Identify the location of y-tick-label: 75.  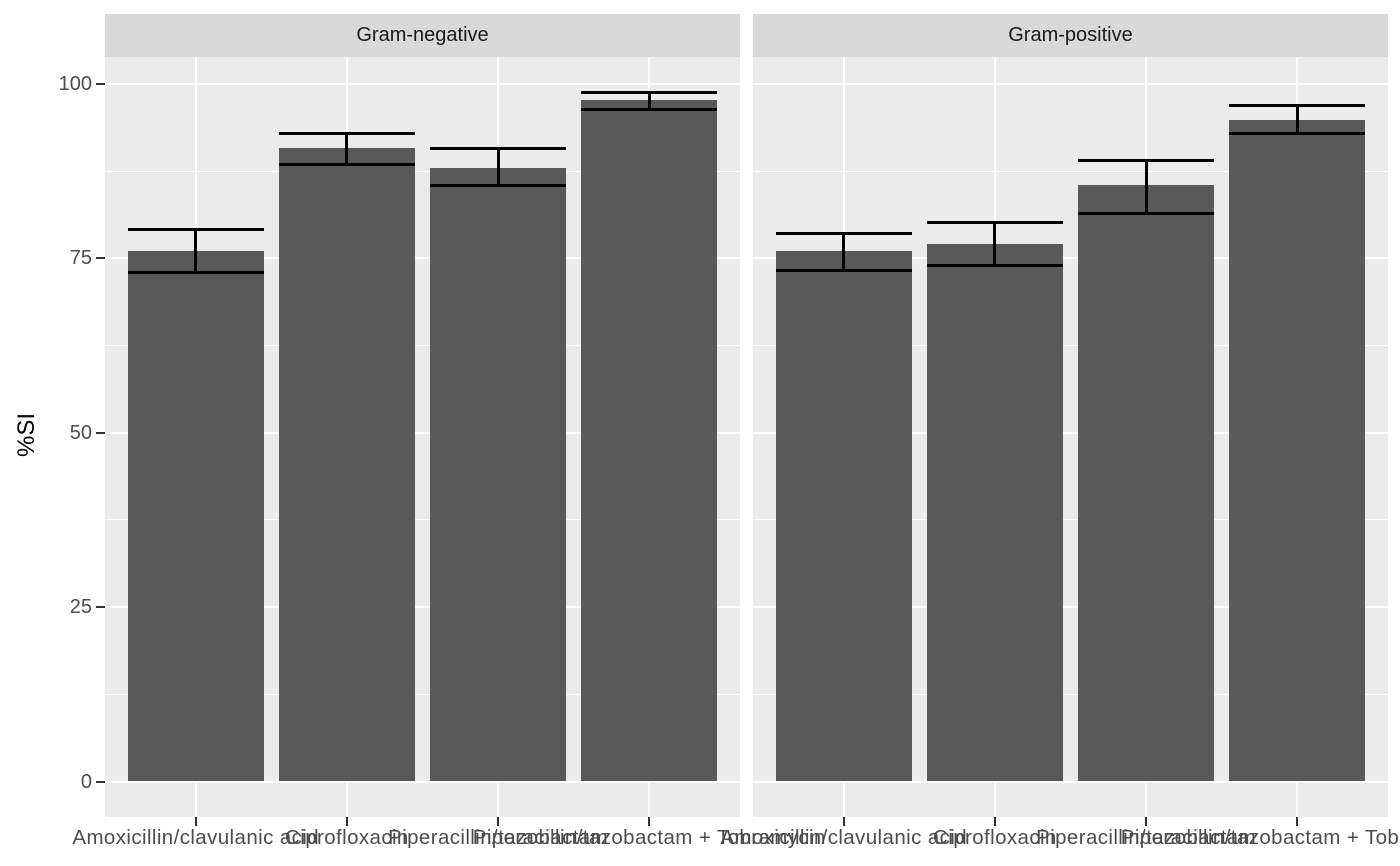
(80, 258).